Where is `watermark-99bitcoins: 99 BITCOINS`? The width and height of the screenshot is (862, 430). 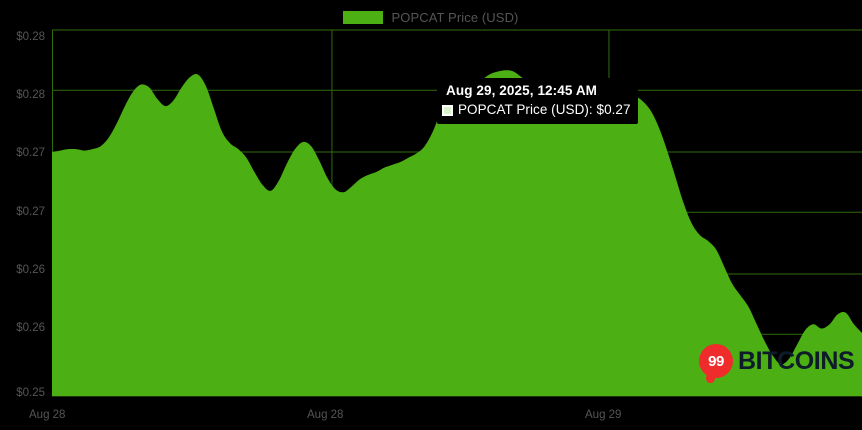
watermark-99bitcoins: 99 BITCOINS is located at coordinates (777, 361).